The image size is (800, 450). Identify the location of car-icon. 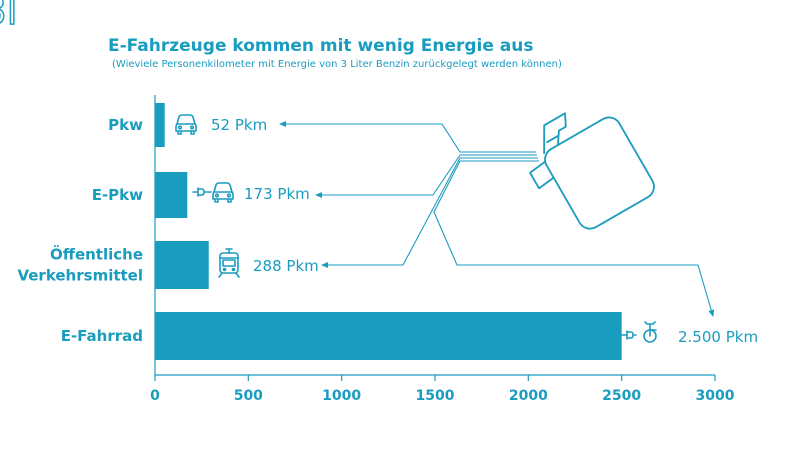
(186, 124).